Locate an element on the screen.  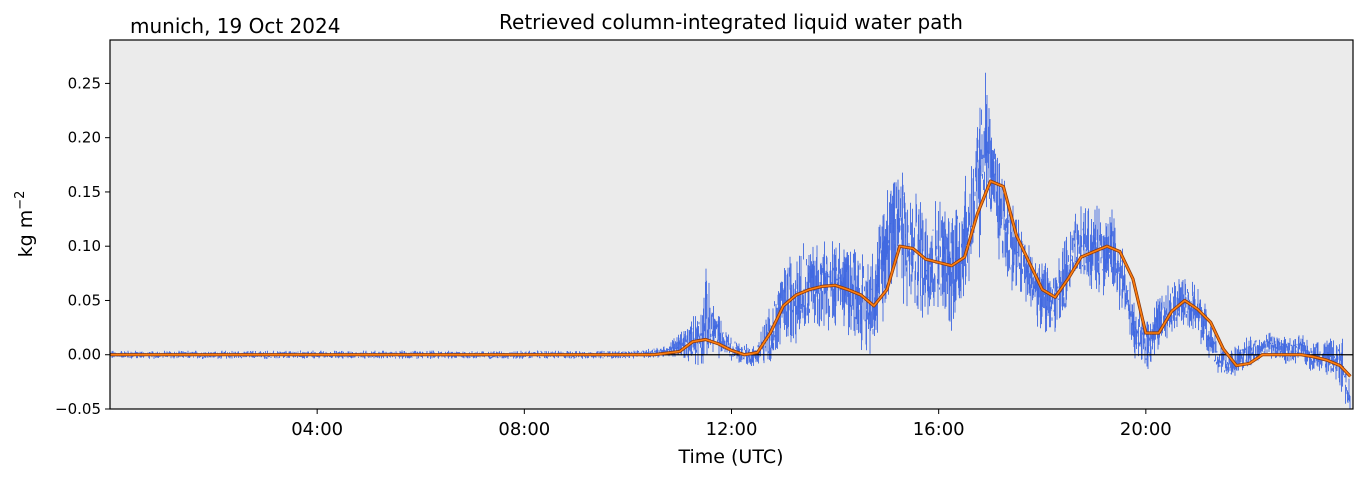
y-tick-label: 0.20 is located at coordinates (84, 138).